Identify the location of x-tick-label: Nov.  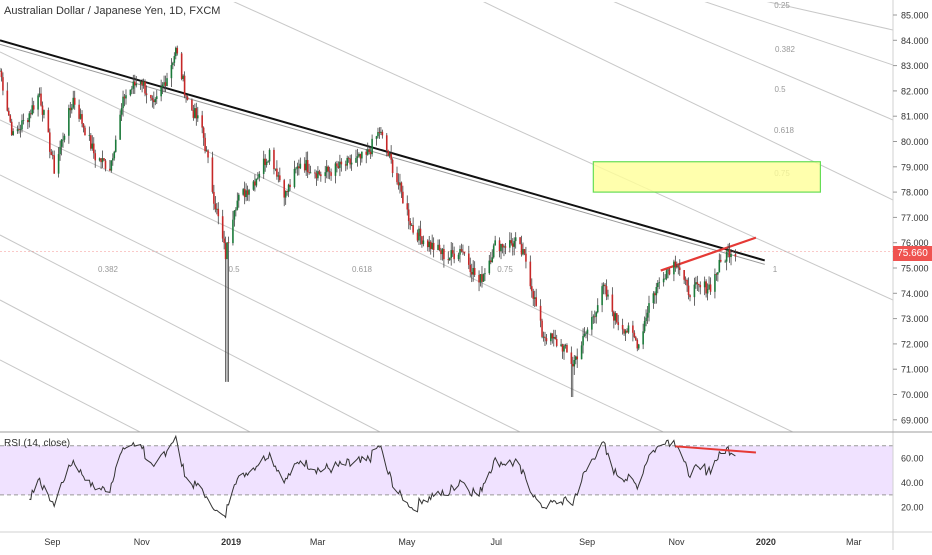
(676, 542).